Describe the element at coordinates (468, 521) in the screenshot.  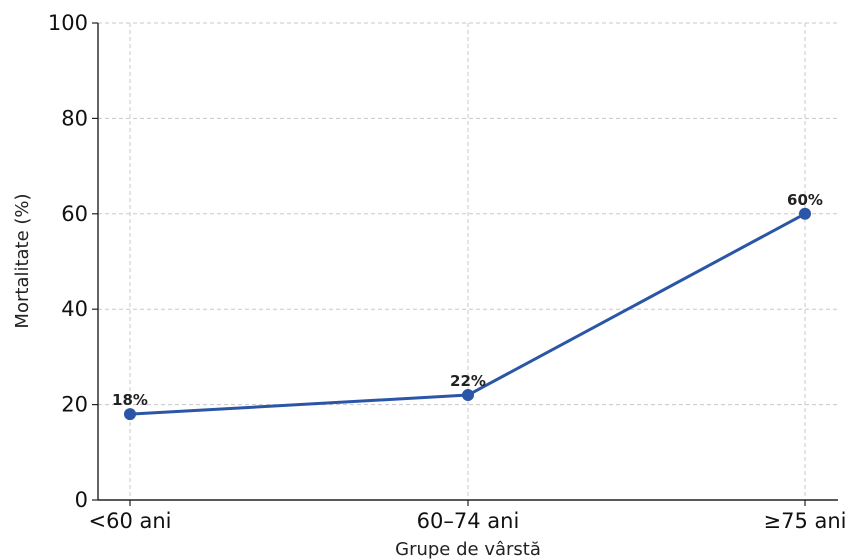
I see `x-tick-label: 60–74 ani` at that location.